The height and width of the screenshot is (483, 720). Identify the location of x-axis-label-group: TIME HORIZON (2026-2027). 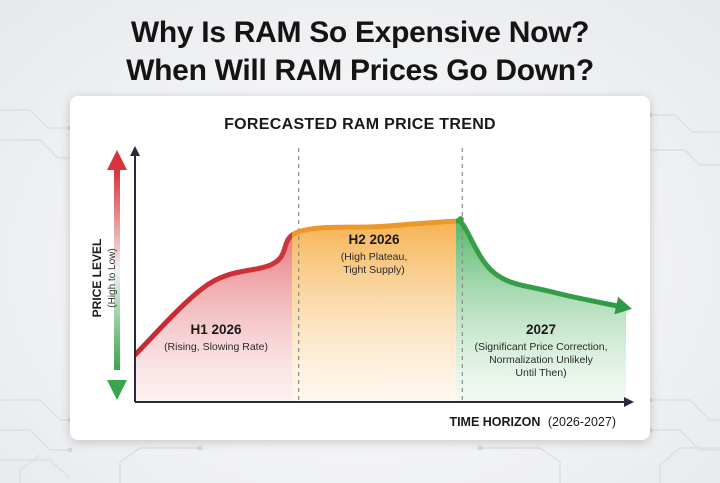
(532, 422).